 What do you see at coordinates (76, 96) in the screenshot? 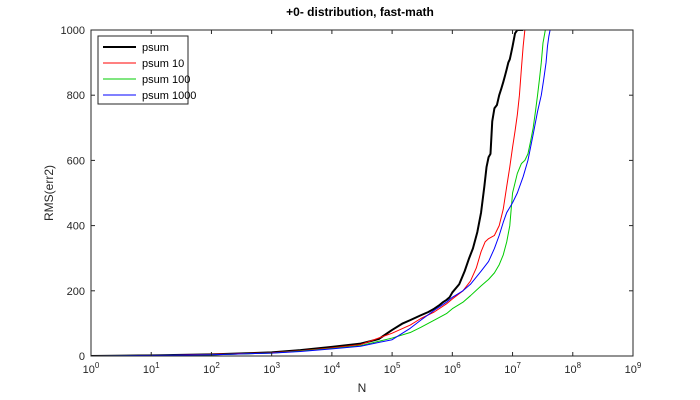
I see `y-tick-label: 800` at bounding box center [76, 96].